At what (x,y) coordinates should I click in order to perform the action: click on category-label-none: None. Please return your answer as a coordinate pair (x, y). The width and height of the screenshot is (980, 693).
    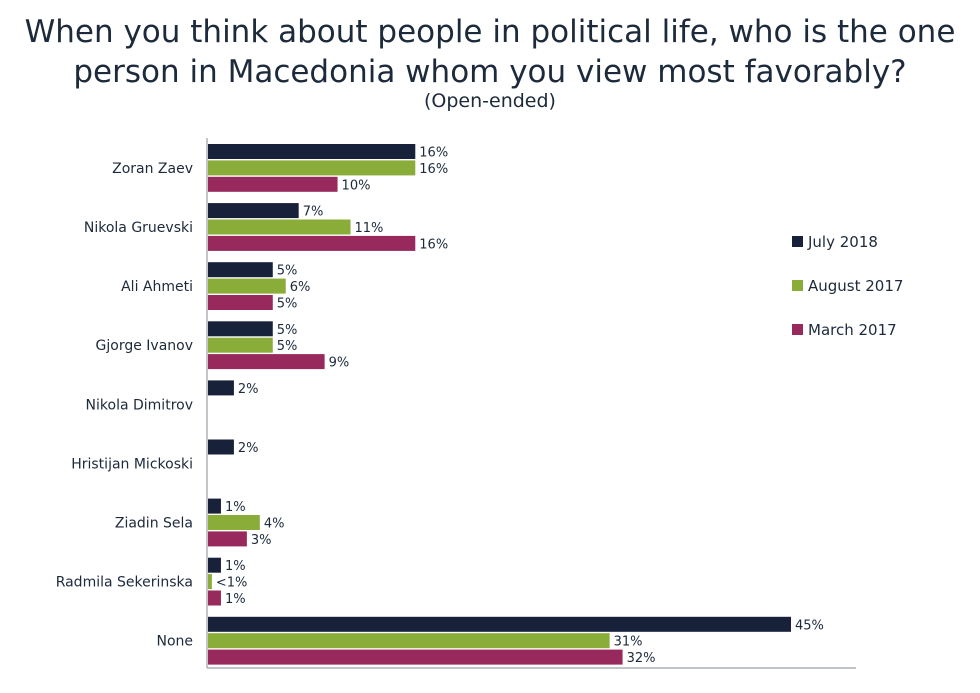
    Looking at the image, I should click on (174, 642).